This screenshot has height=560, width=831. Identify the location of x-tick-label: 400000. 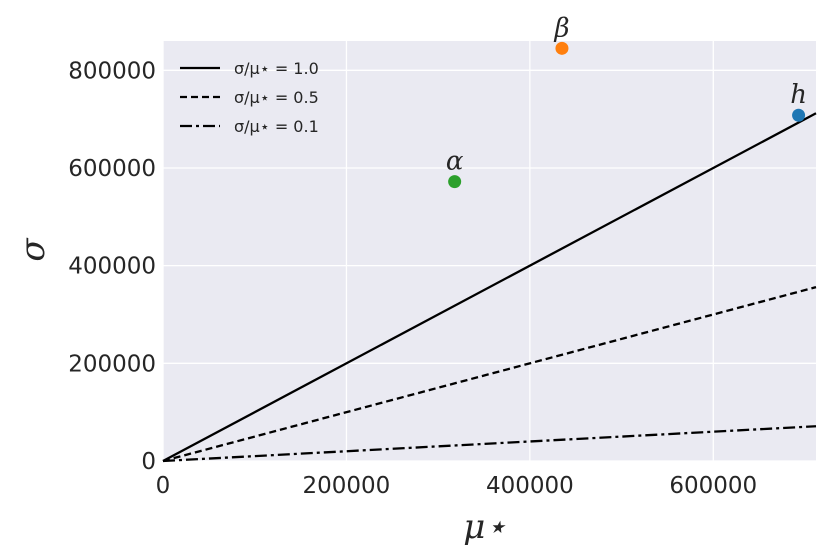
(530, 486).